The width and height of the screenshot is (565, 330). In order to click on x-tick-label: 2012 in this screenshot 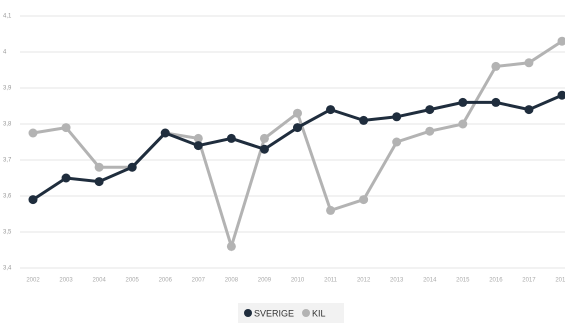, I will do `click(364, 281)`.